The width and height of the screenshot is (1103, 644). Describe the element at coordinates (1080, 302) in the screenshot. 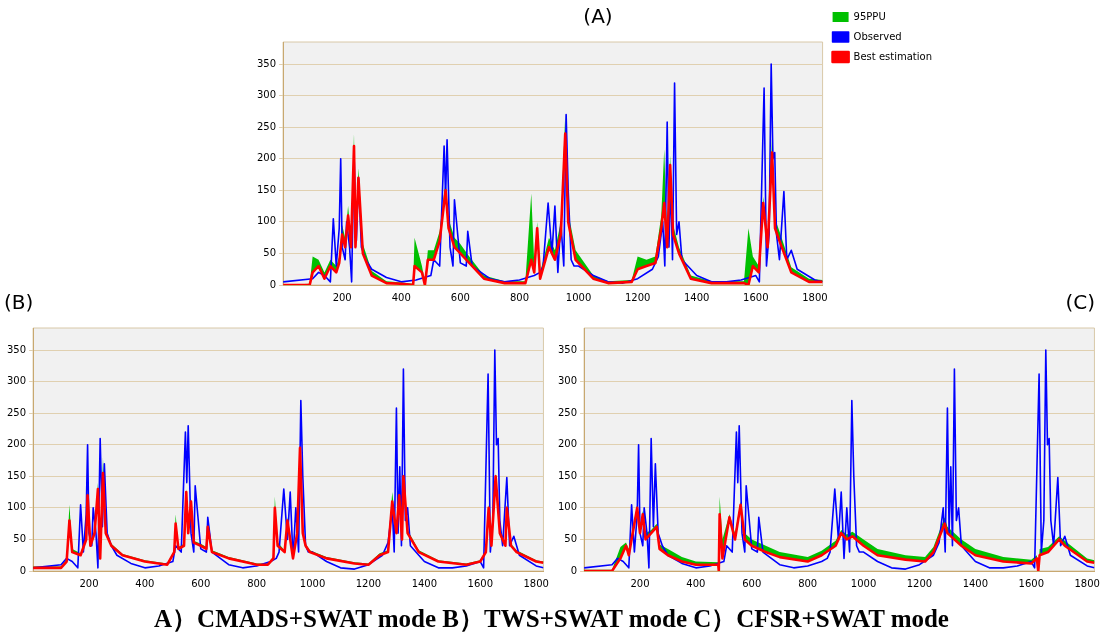

I see `chart-title: (C)` at that location.